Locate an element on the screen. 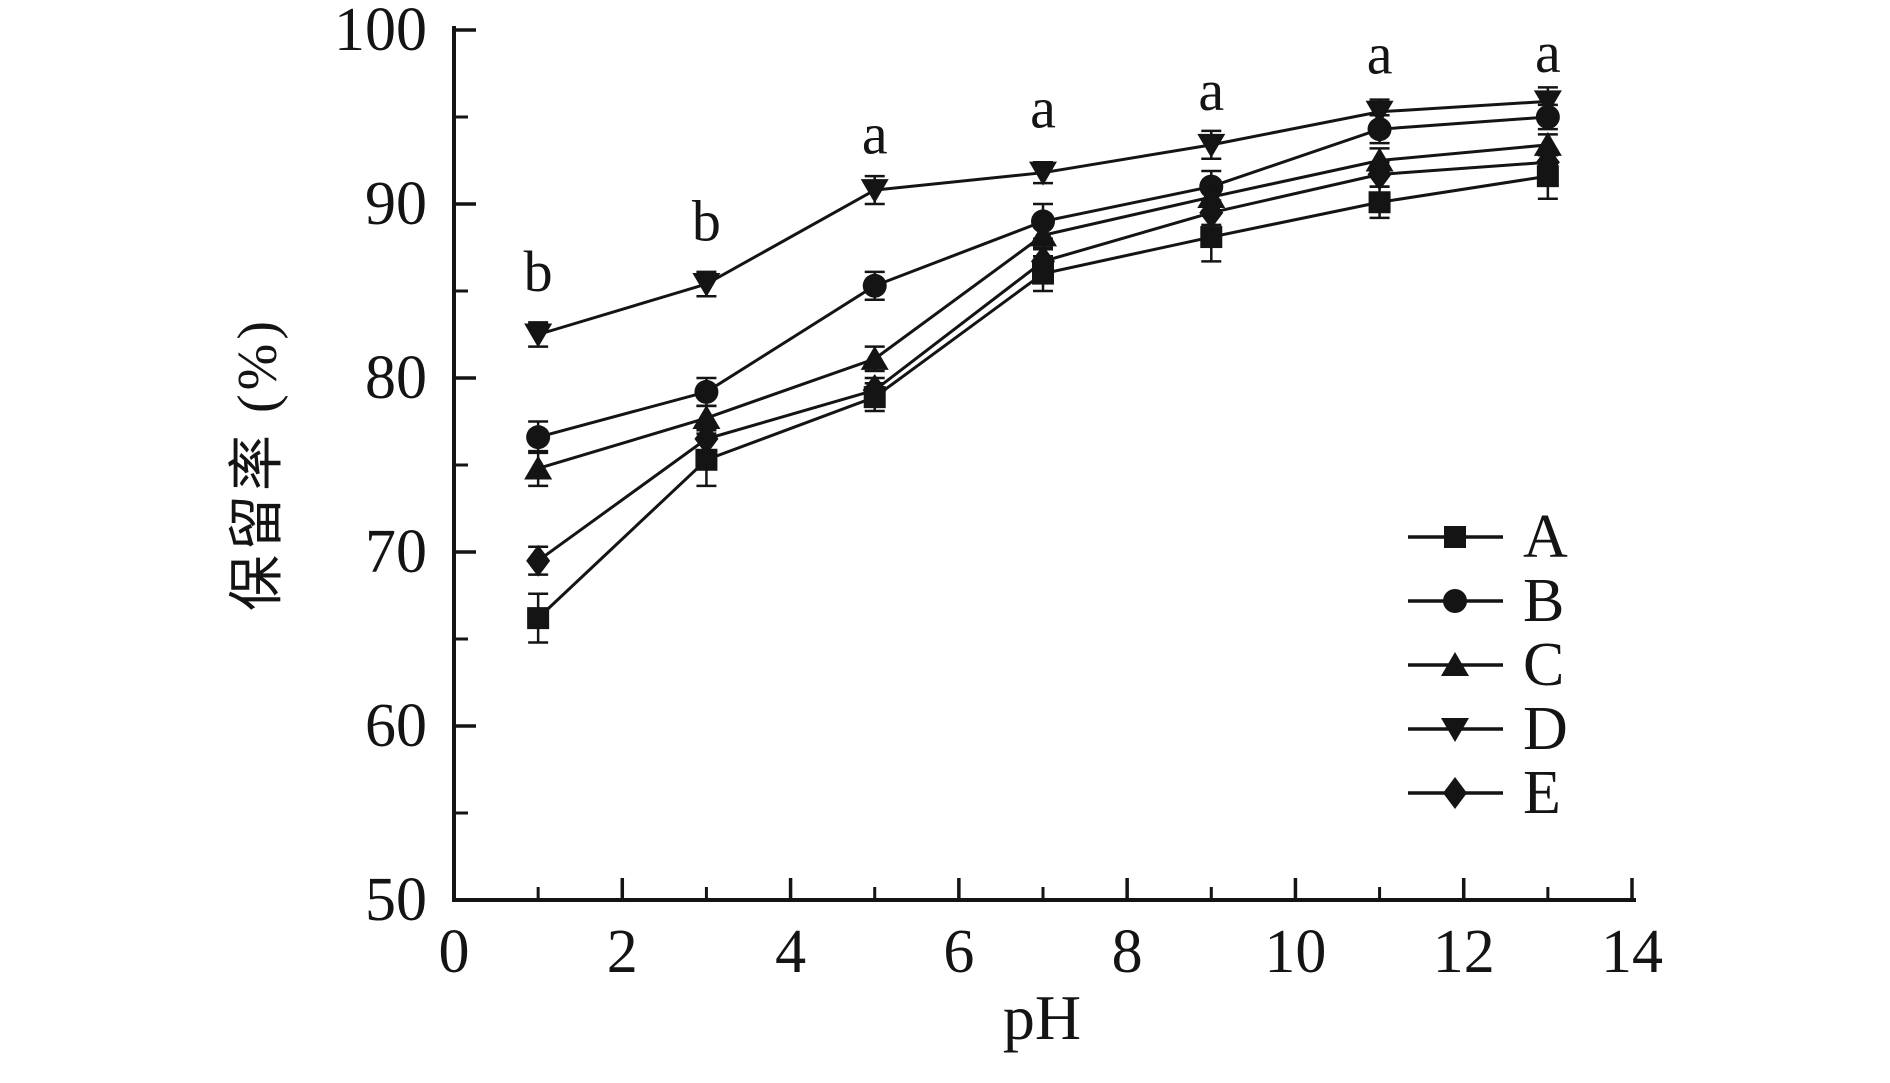  y-tick-label: 50 is located at coordinates (396, 900).